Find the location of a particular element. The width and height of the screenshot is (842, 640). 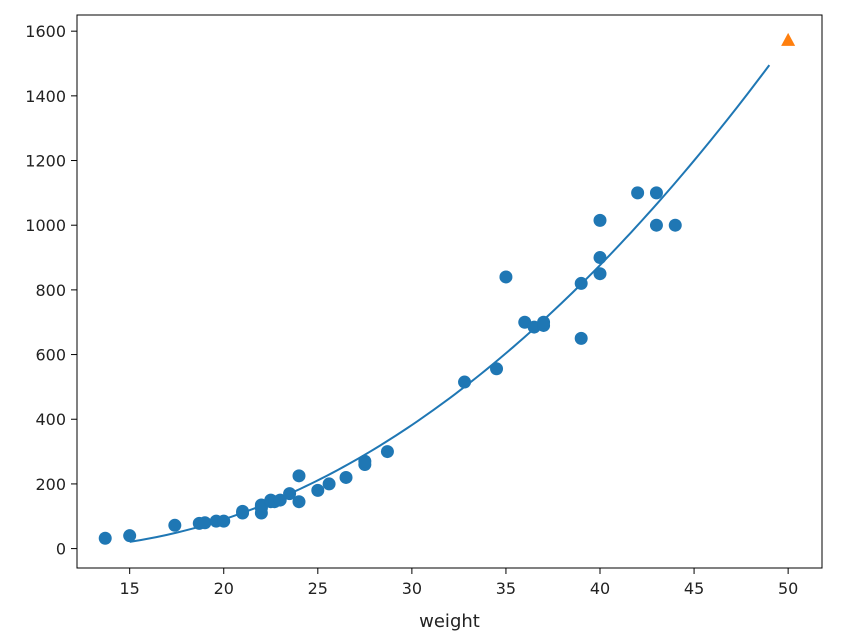

y-tick-label: 1400 is located at coordinates (45, 96).